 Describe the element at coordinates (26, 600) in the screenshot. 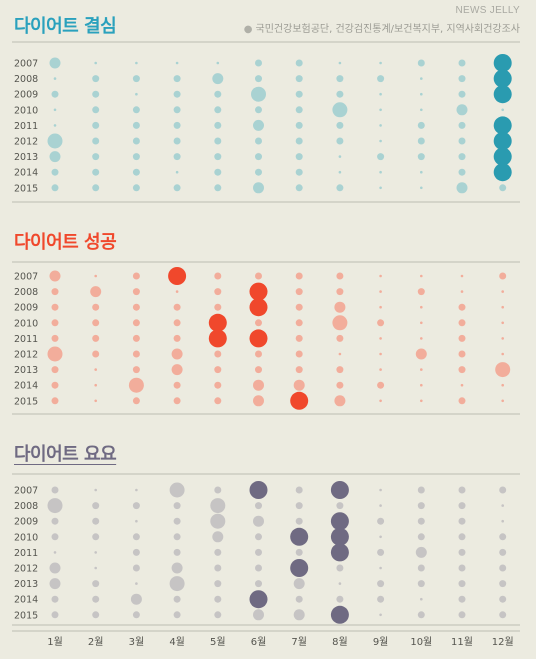

I see `year-label-2014: 2014` at that location.